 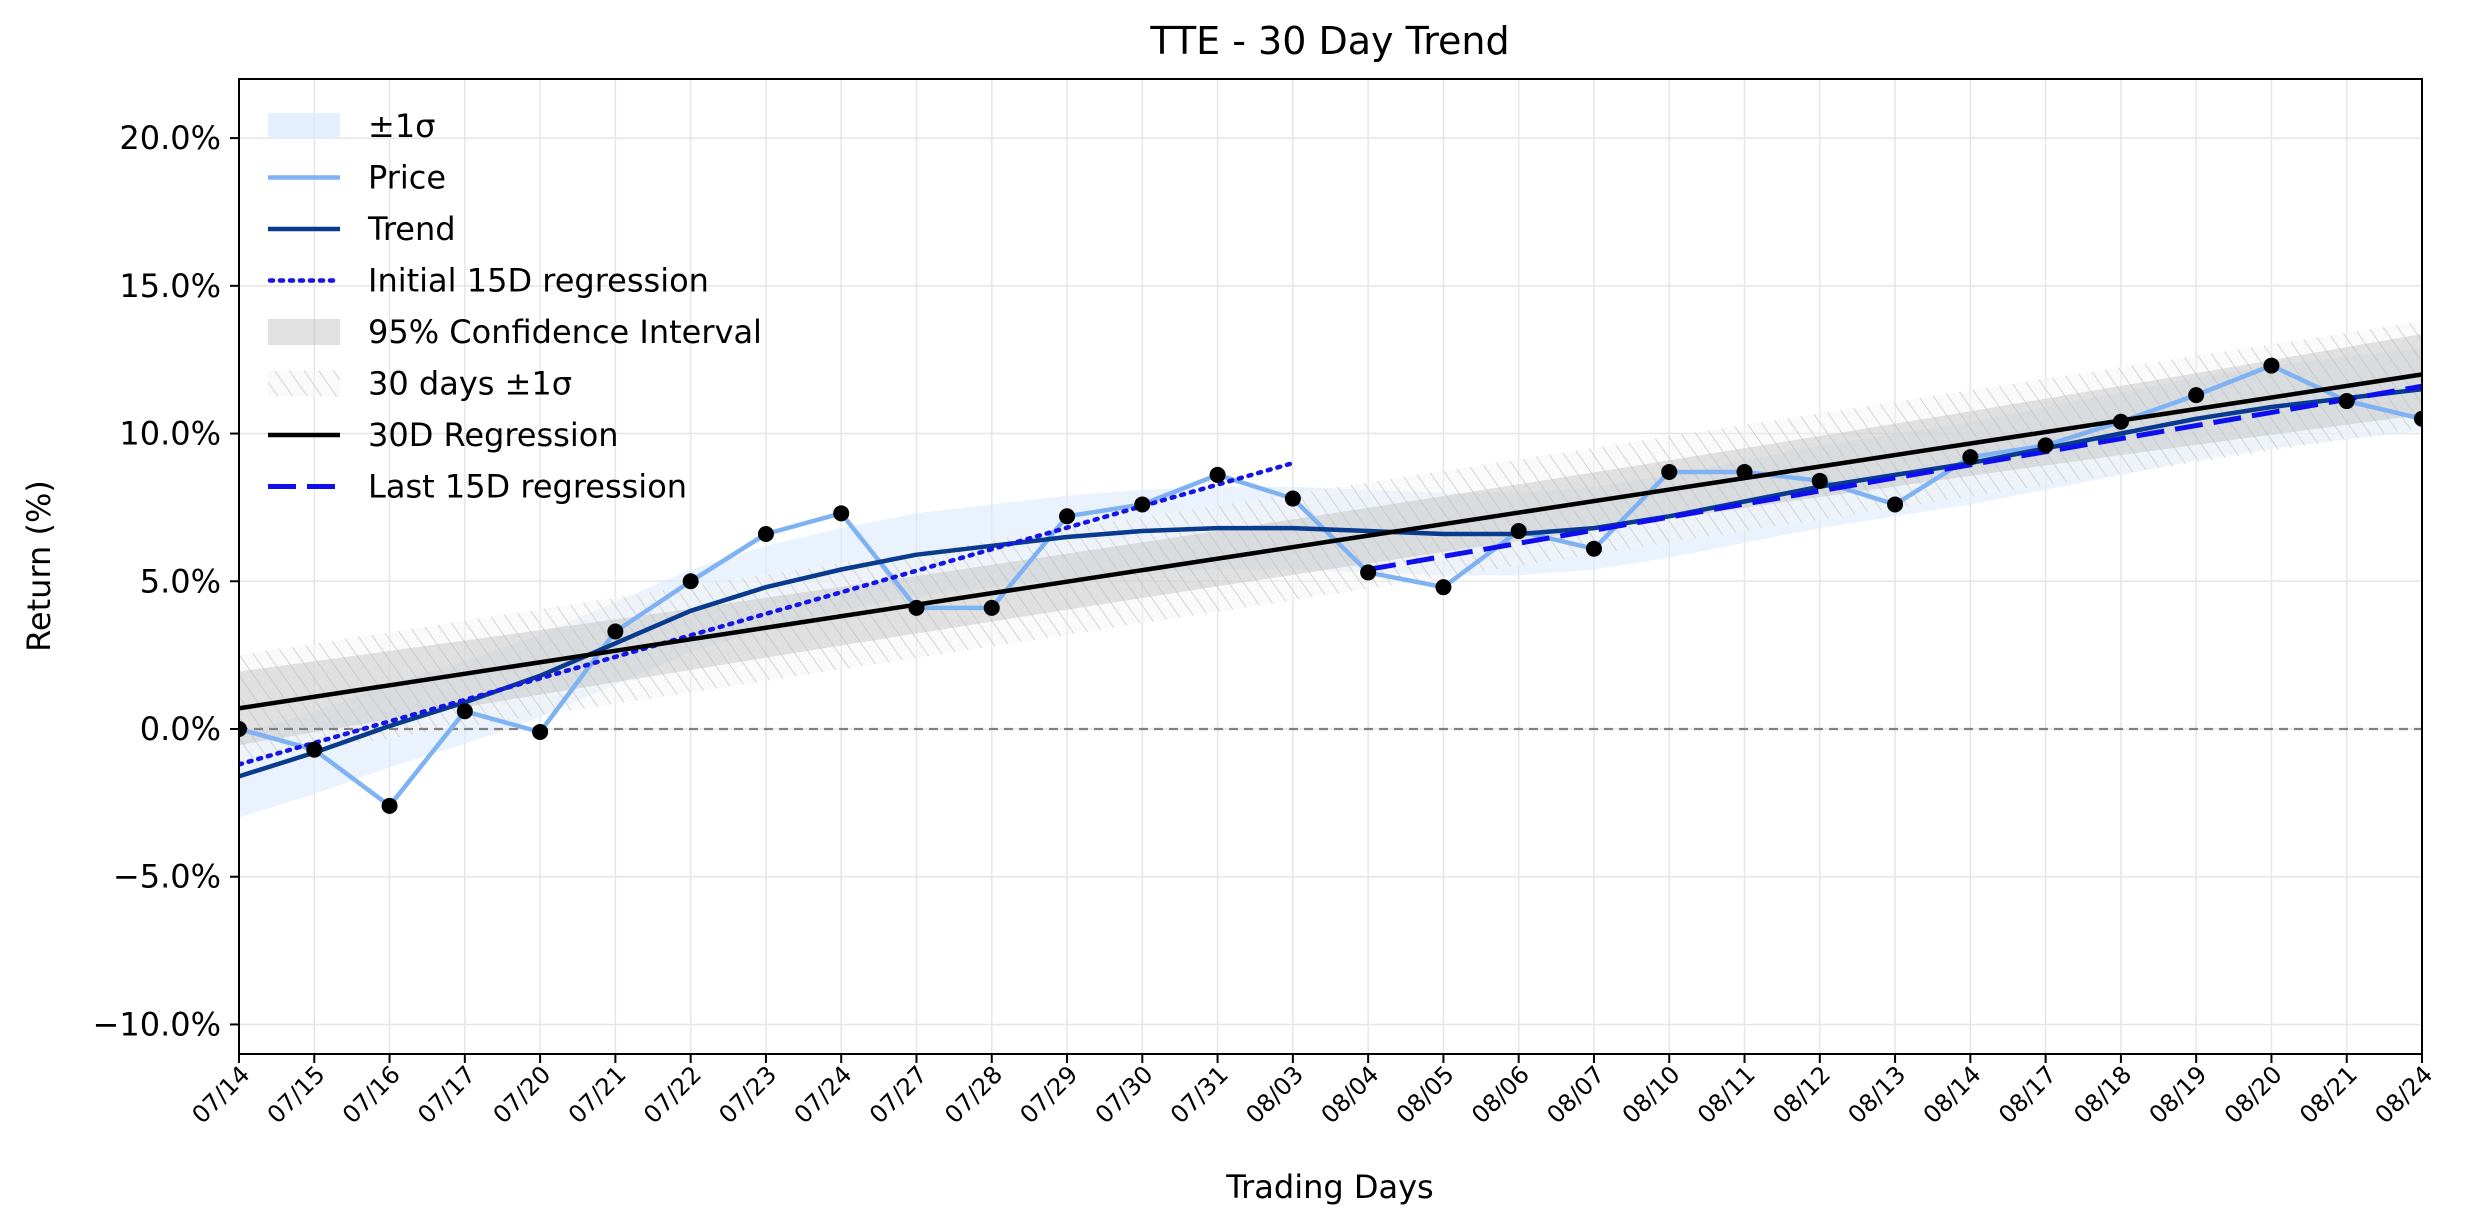 What do you see at coordinates (2328, 1094) in the screenshot?
I see `x-tick-label: 08/21` at bounding box center [2328, 1094].